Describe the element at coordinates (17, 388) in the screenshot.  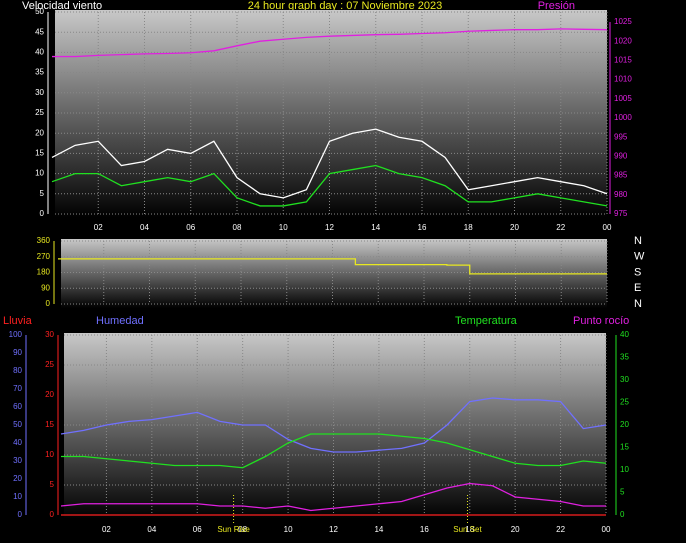
I see `y-tick-label: 70` at that location.